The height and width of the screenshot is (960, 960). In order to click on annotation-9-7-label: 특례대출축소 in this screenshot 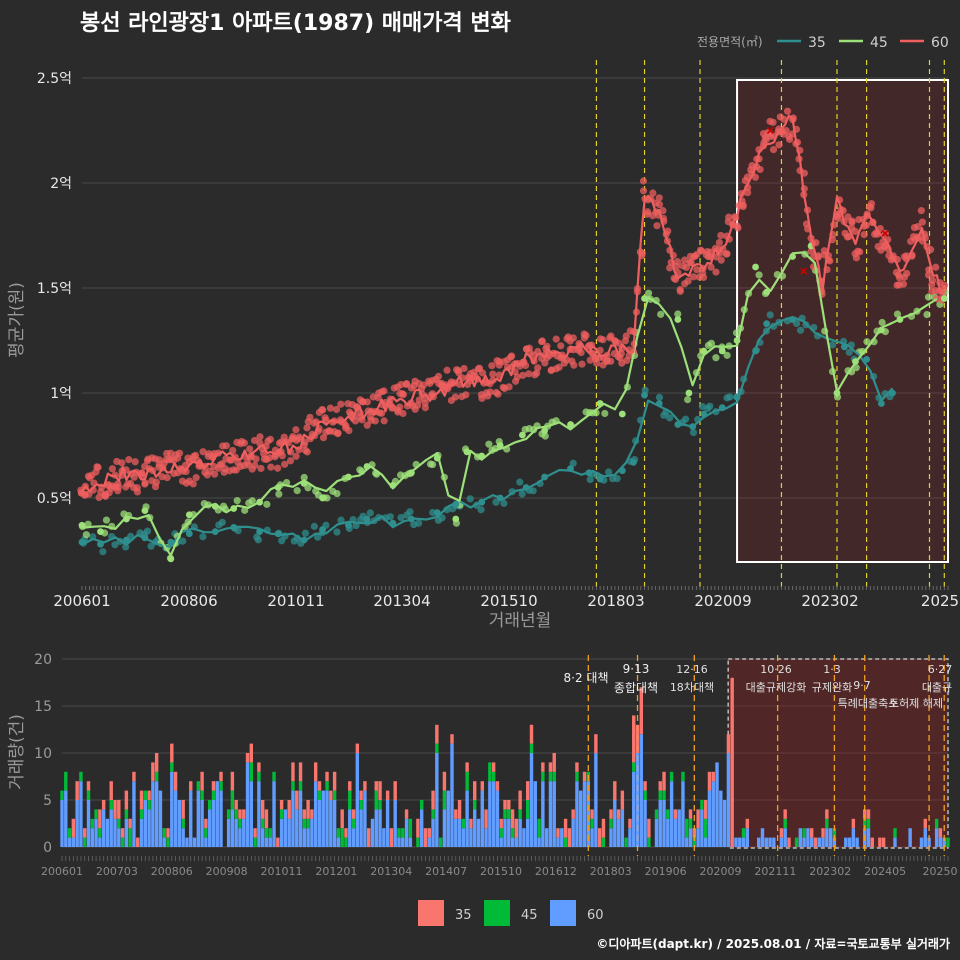, I will do `click(868, 703)`.